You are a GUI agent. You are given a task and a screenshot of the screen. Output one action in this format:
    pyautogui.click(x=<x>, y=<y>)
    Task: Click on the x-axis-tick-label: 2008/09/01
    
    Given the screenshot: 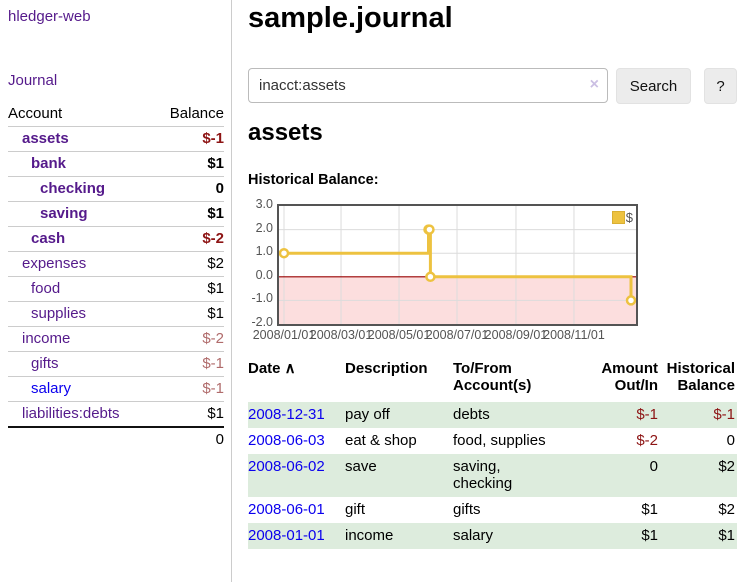 What is the action you would take?
    pyautogui.click(x=516, y=335)
    